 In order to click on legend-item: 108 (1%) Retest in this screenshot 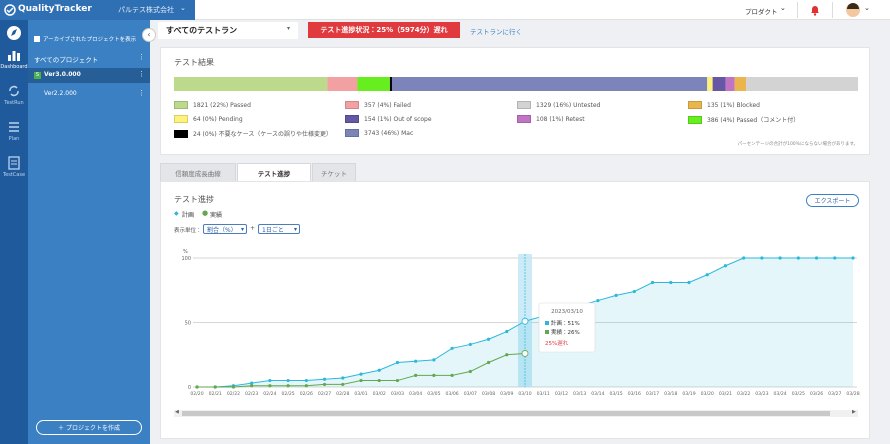, I will do `click(551, 119)`.